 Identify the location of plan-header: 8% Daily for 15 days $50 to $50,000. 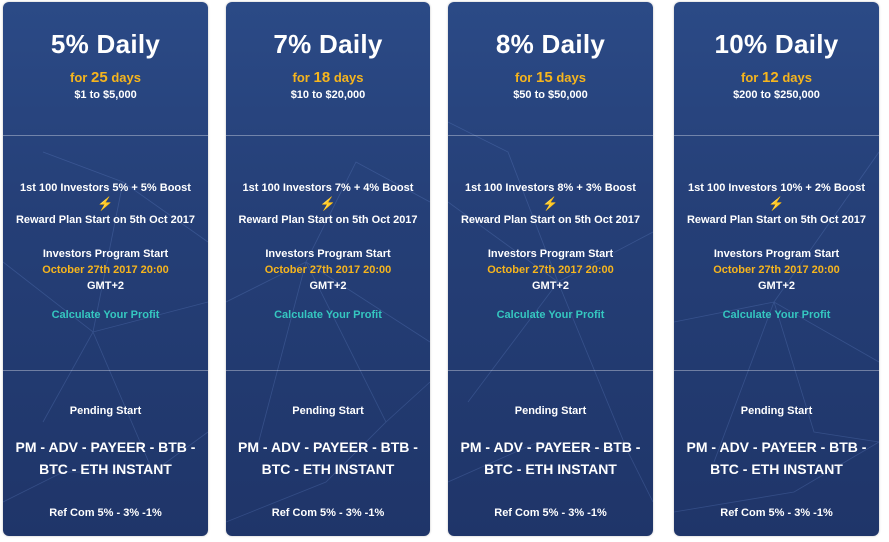
(550, 69).